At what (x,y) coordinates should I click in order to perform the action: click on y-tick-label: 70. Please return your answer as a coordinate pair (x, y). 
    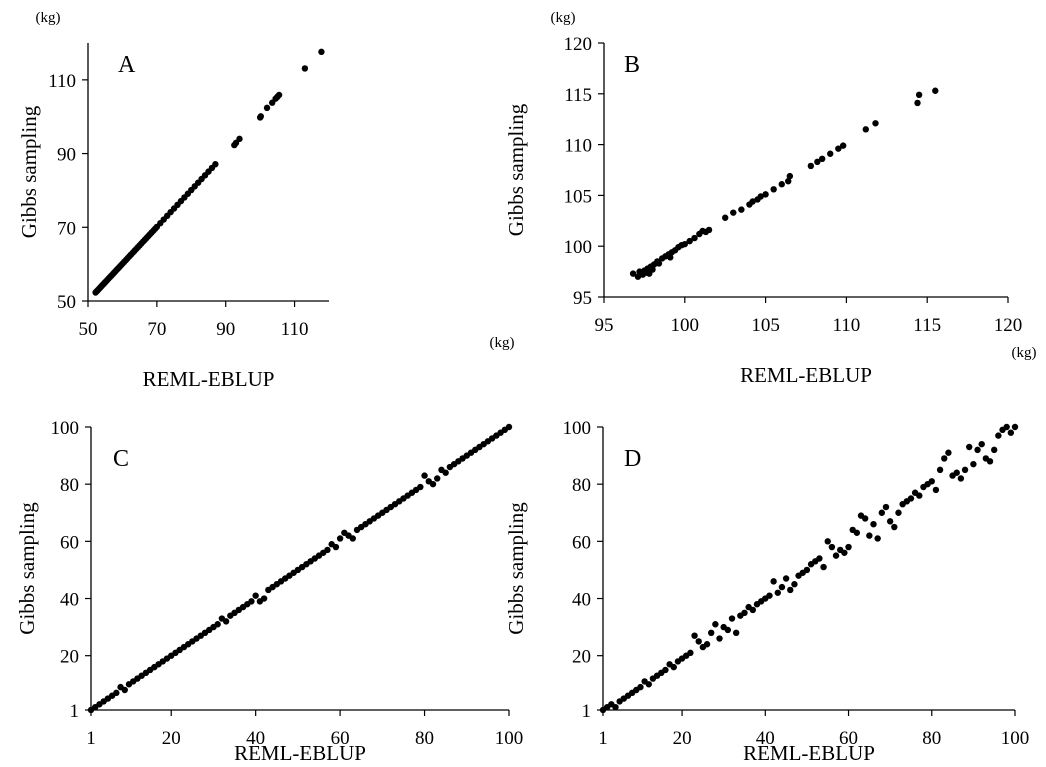
    Looking at the image, I should click on (66, 228).